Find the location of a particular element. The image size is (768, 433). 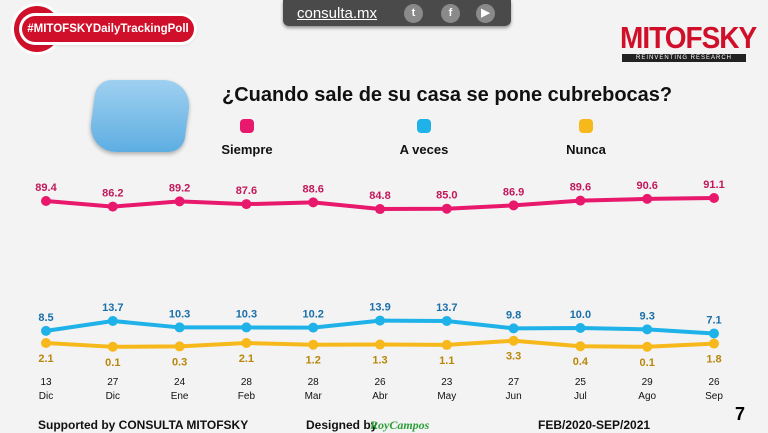

data-label-siempre: 90.6 is located at coordinates (646, 186).